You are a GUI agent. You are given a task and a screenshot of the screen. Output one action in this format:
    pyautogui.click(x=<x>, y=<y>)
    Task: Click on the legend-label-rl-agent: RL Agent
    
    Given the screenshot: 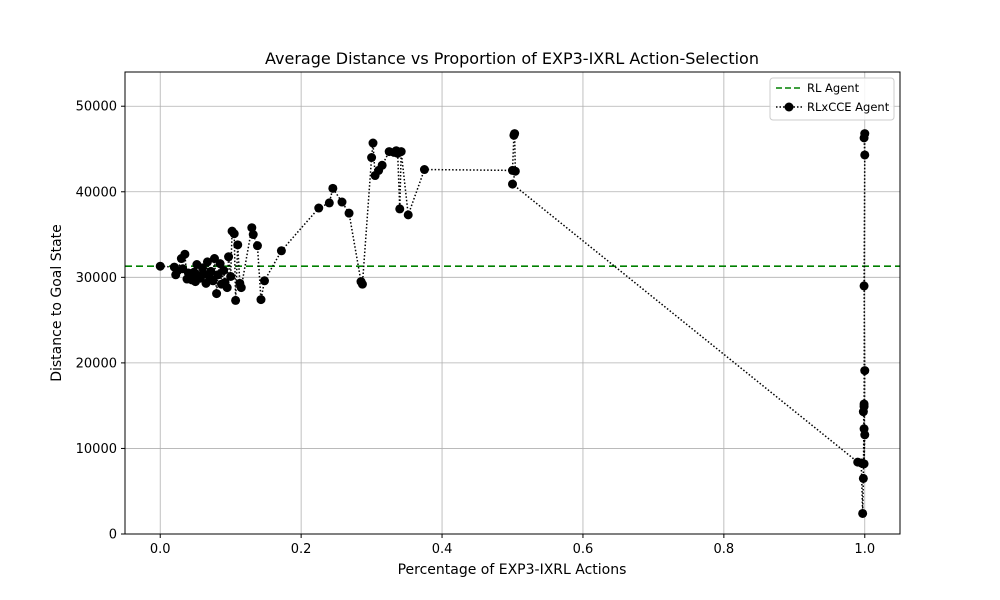 What is the action you would take?
    pyautogui.click(x=833, y=88)
    